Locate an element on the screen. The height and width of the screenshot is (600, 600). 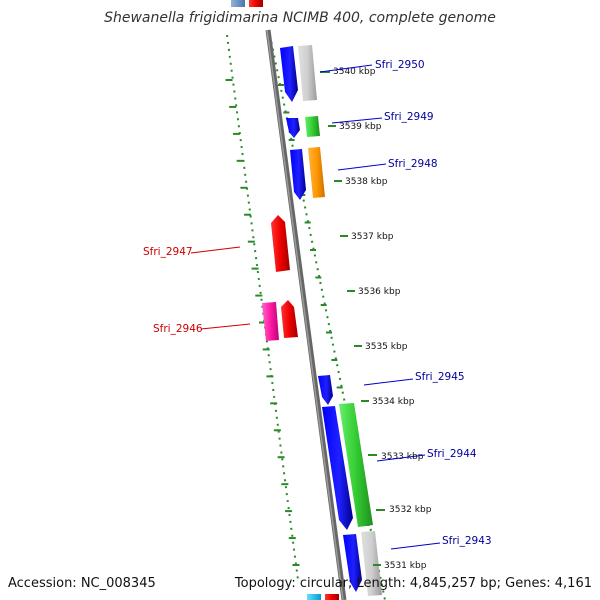
gene-label-sfri-2943: Sfri_2943 is located at coordinates (467, 541).